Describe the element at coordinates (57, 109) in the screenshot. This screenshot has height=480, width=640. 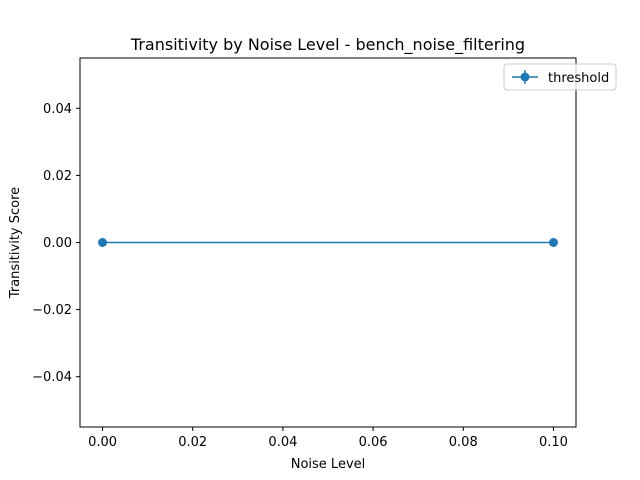
I see `y-tick-label: 0.04` at that location.